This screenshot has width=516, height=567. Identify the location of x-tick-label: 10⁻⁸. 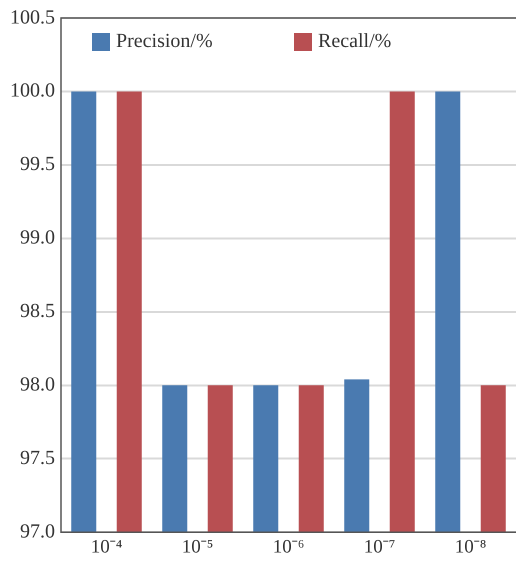
(470, 547).